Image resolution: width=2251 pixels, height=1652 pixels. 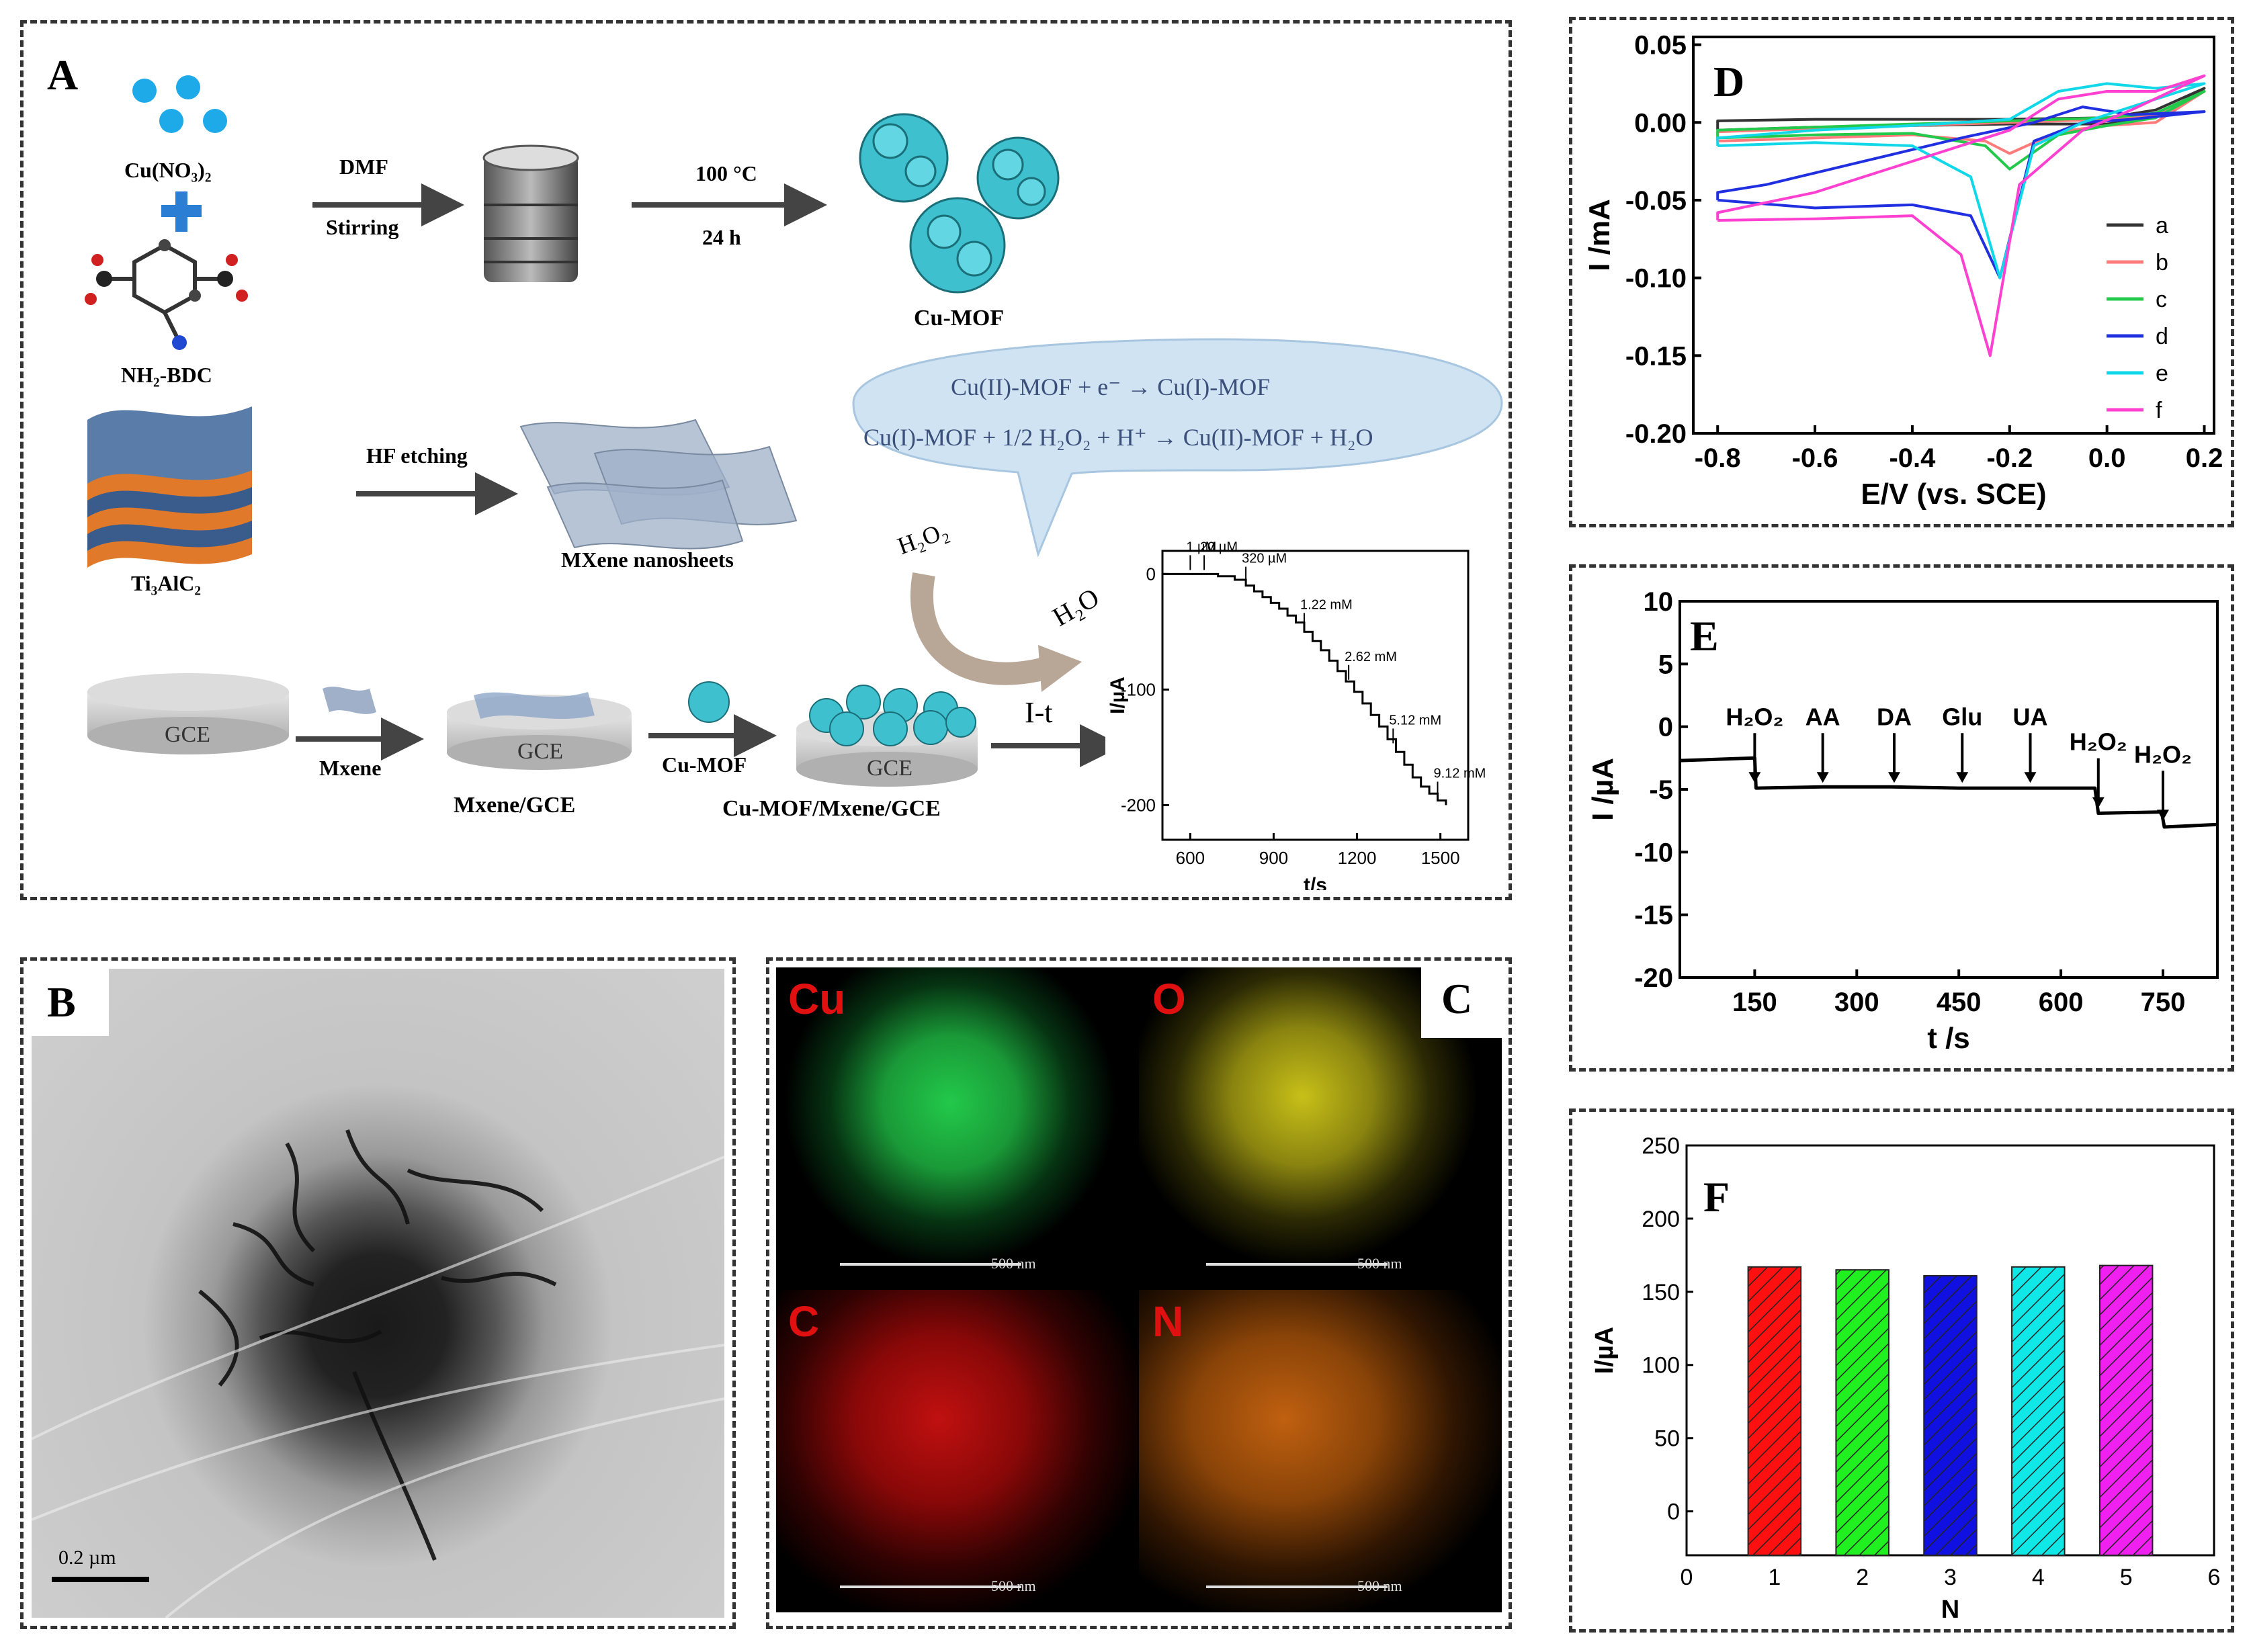 I want to click on map-c-scale-label: 500 nm, so click(x=1013, y=1585).